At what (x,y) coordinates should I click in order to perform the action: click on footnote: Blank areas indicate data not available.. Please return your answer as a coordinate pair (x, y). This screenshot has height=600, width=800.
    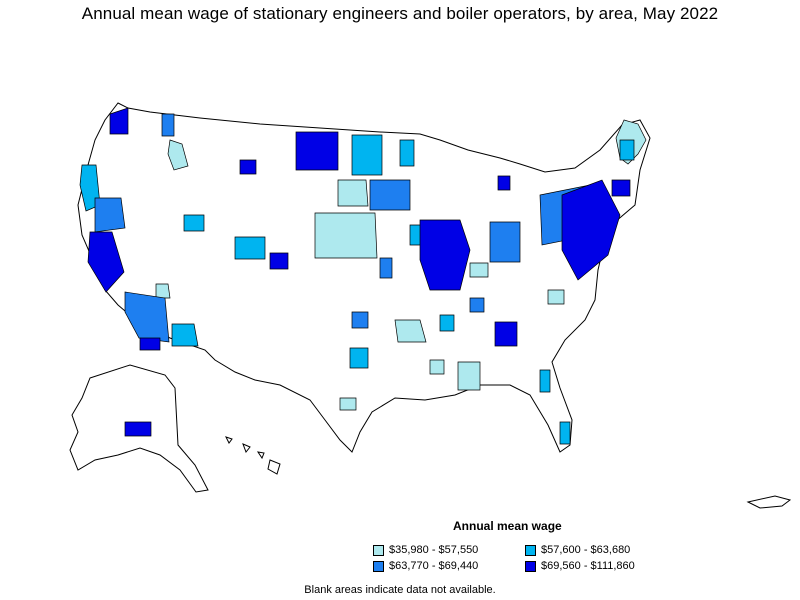
    Looking at the image, I should click on (400, 590).